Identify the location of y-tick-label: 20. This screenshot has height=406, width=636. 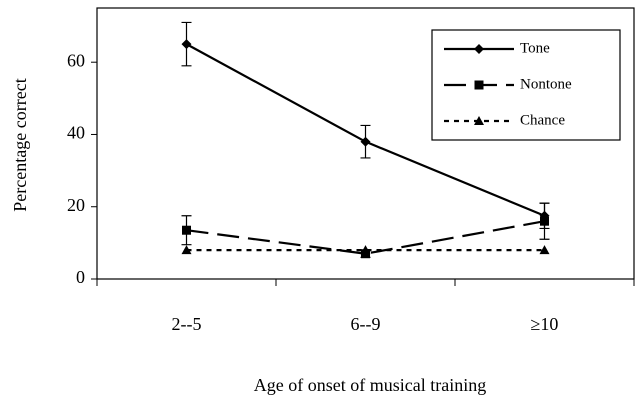
(76, 205).